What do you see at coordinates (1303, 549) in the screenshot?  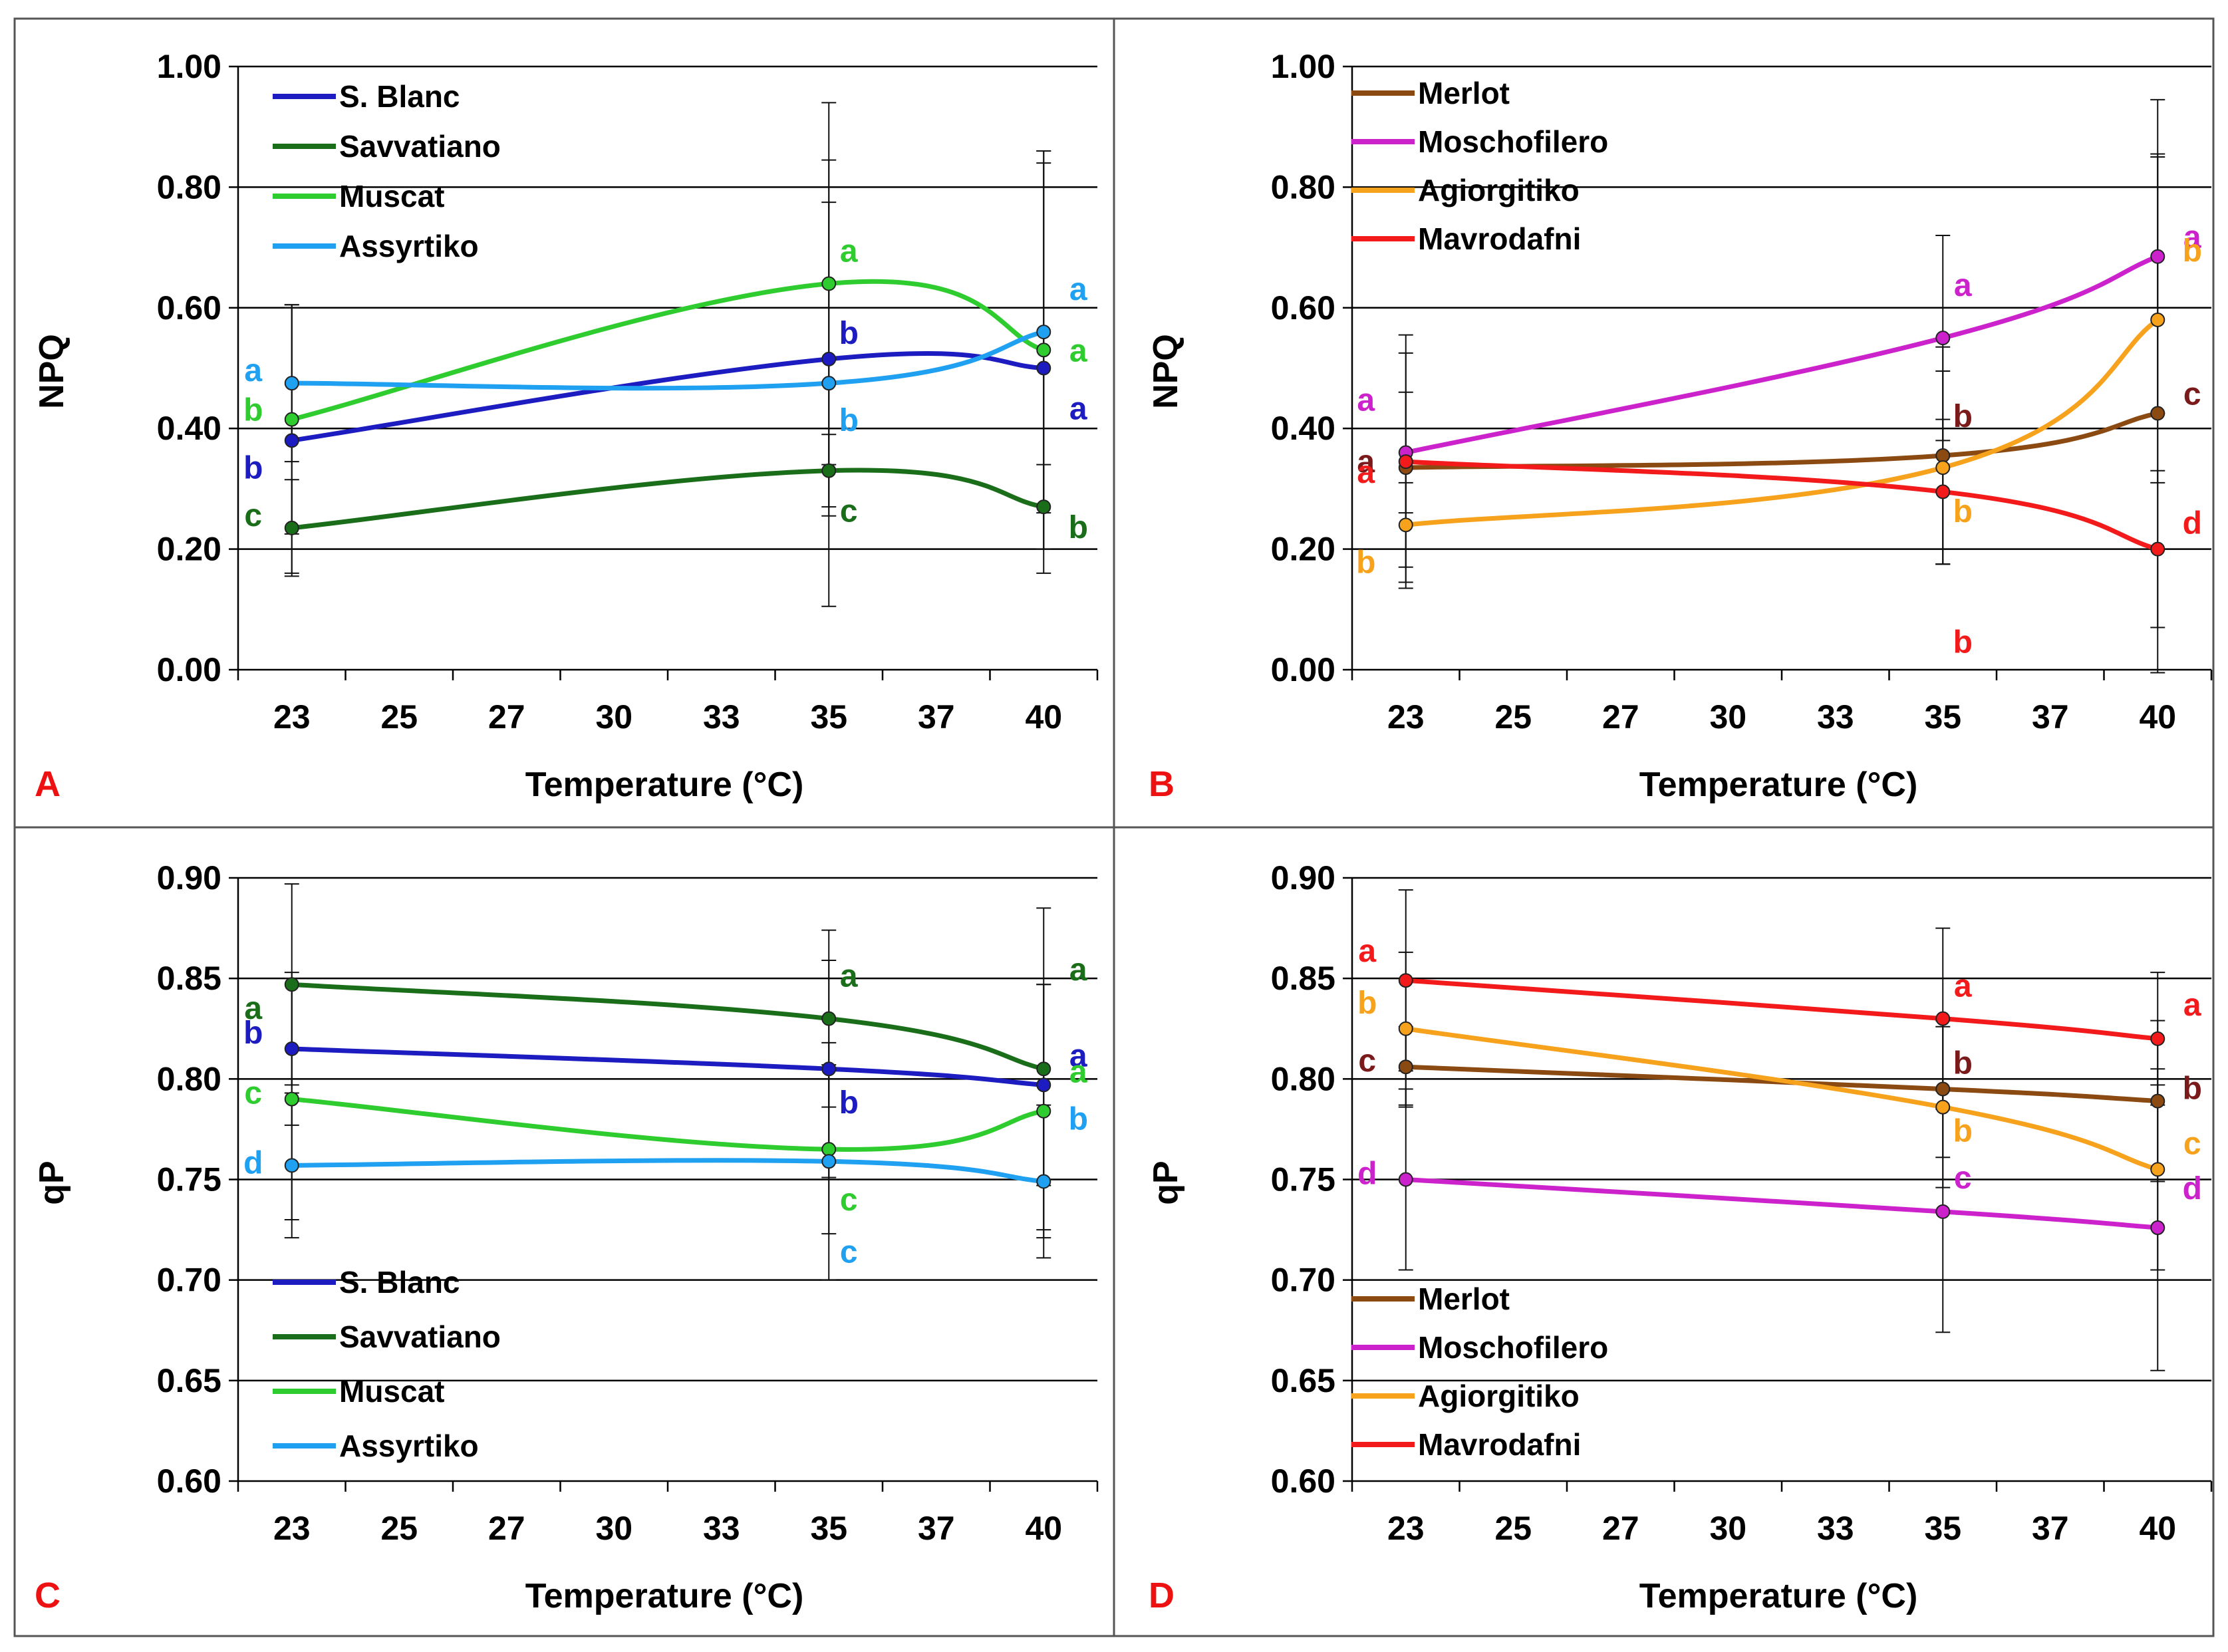 I see `y-tick-label: 0.20` at bounding box center [1303, 549].